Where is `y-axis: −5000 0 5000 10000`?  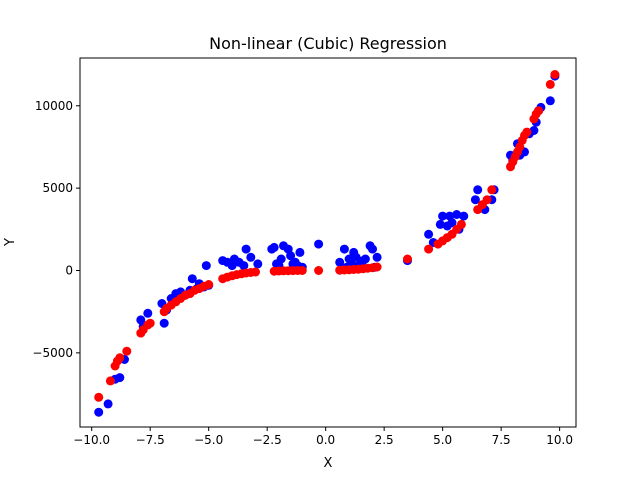 y-axis: −5000 0 5000 10000 is located at coordinates (56, 229).